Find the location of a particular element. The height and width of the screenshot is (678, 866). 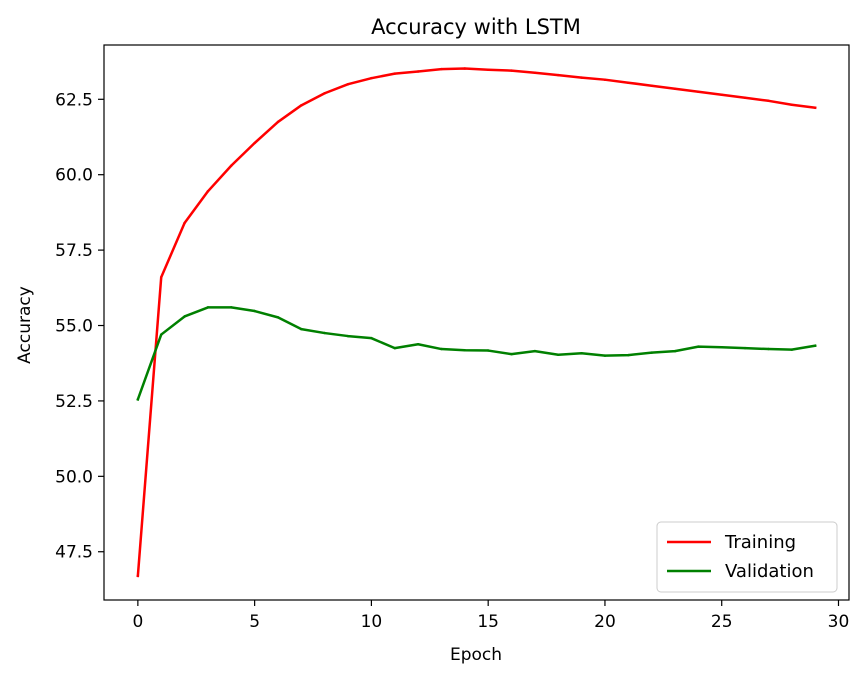

y-tick-label: 52.5 is located at coordinates (74, 402).